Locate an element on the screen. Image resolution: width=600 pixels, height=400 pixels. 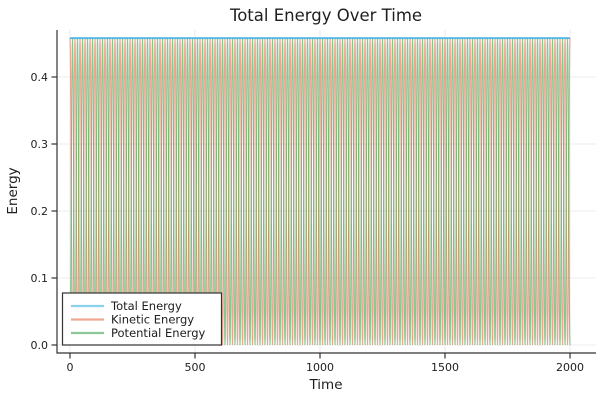
legend-entry-label: Total Energy is located at coordinates (146, 306).